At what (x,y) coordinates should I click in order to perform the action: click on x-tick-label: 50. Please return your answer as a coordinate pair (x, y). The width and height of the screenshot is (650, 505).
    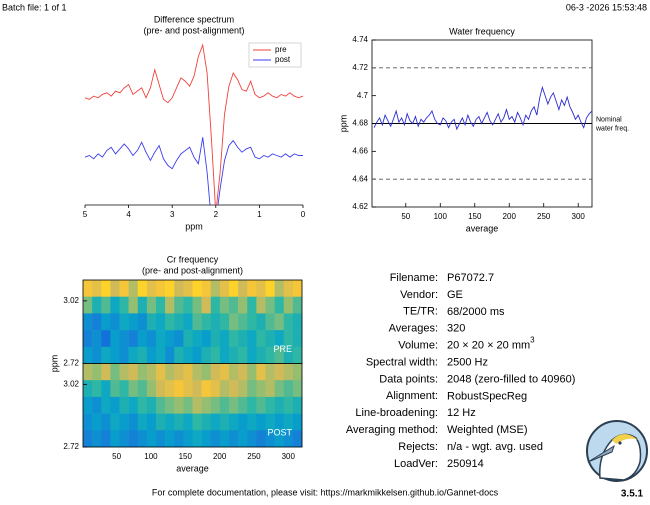
    Looking at the image, I should click on (405, 216).